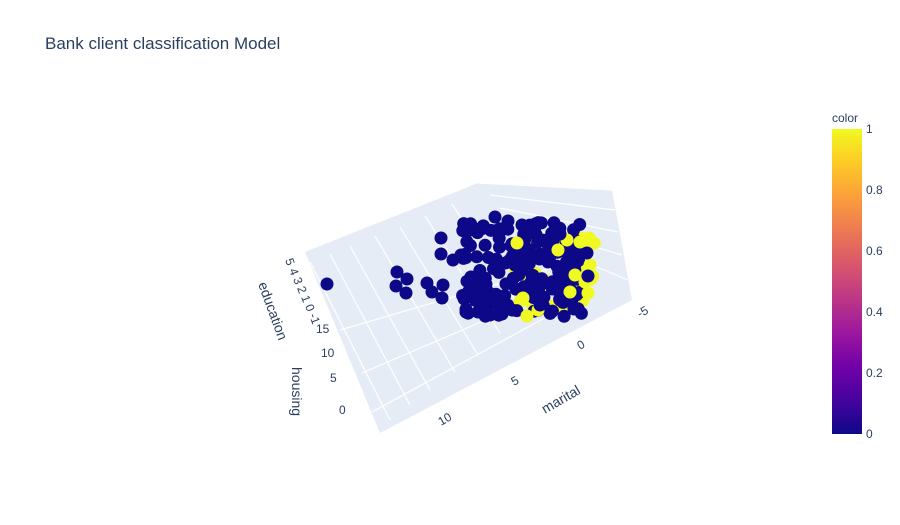 The width and height of the screenshot is (900, 525). What do you see at coordinates (874, 312) in the screenshot?
I see `colorbar-tick-label: 0.4` at bounding box center [874, 312].